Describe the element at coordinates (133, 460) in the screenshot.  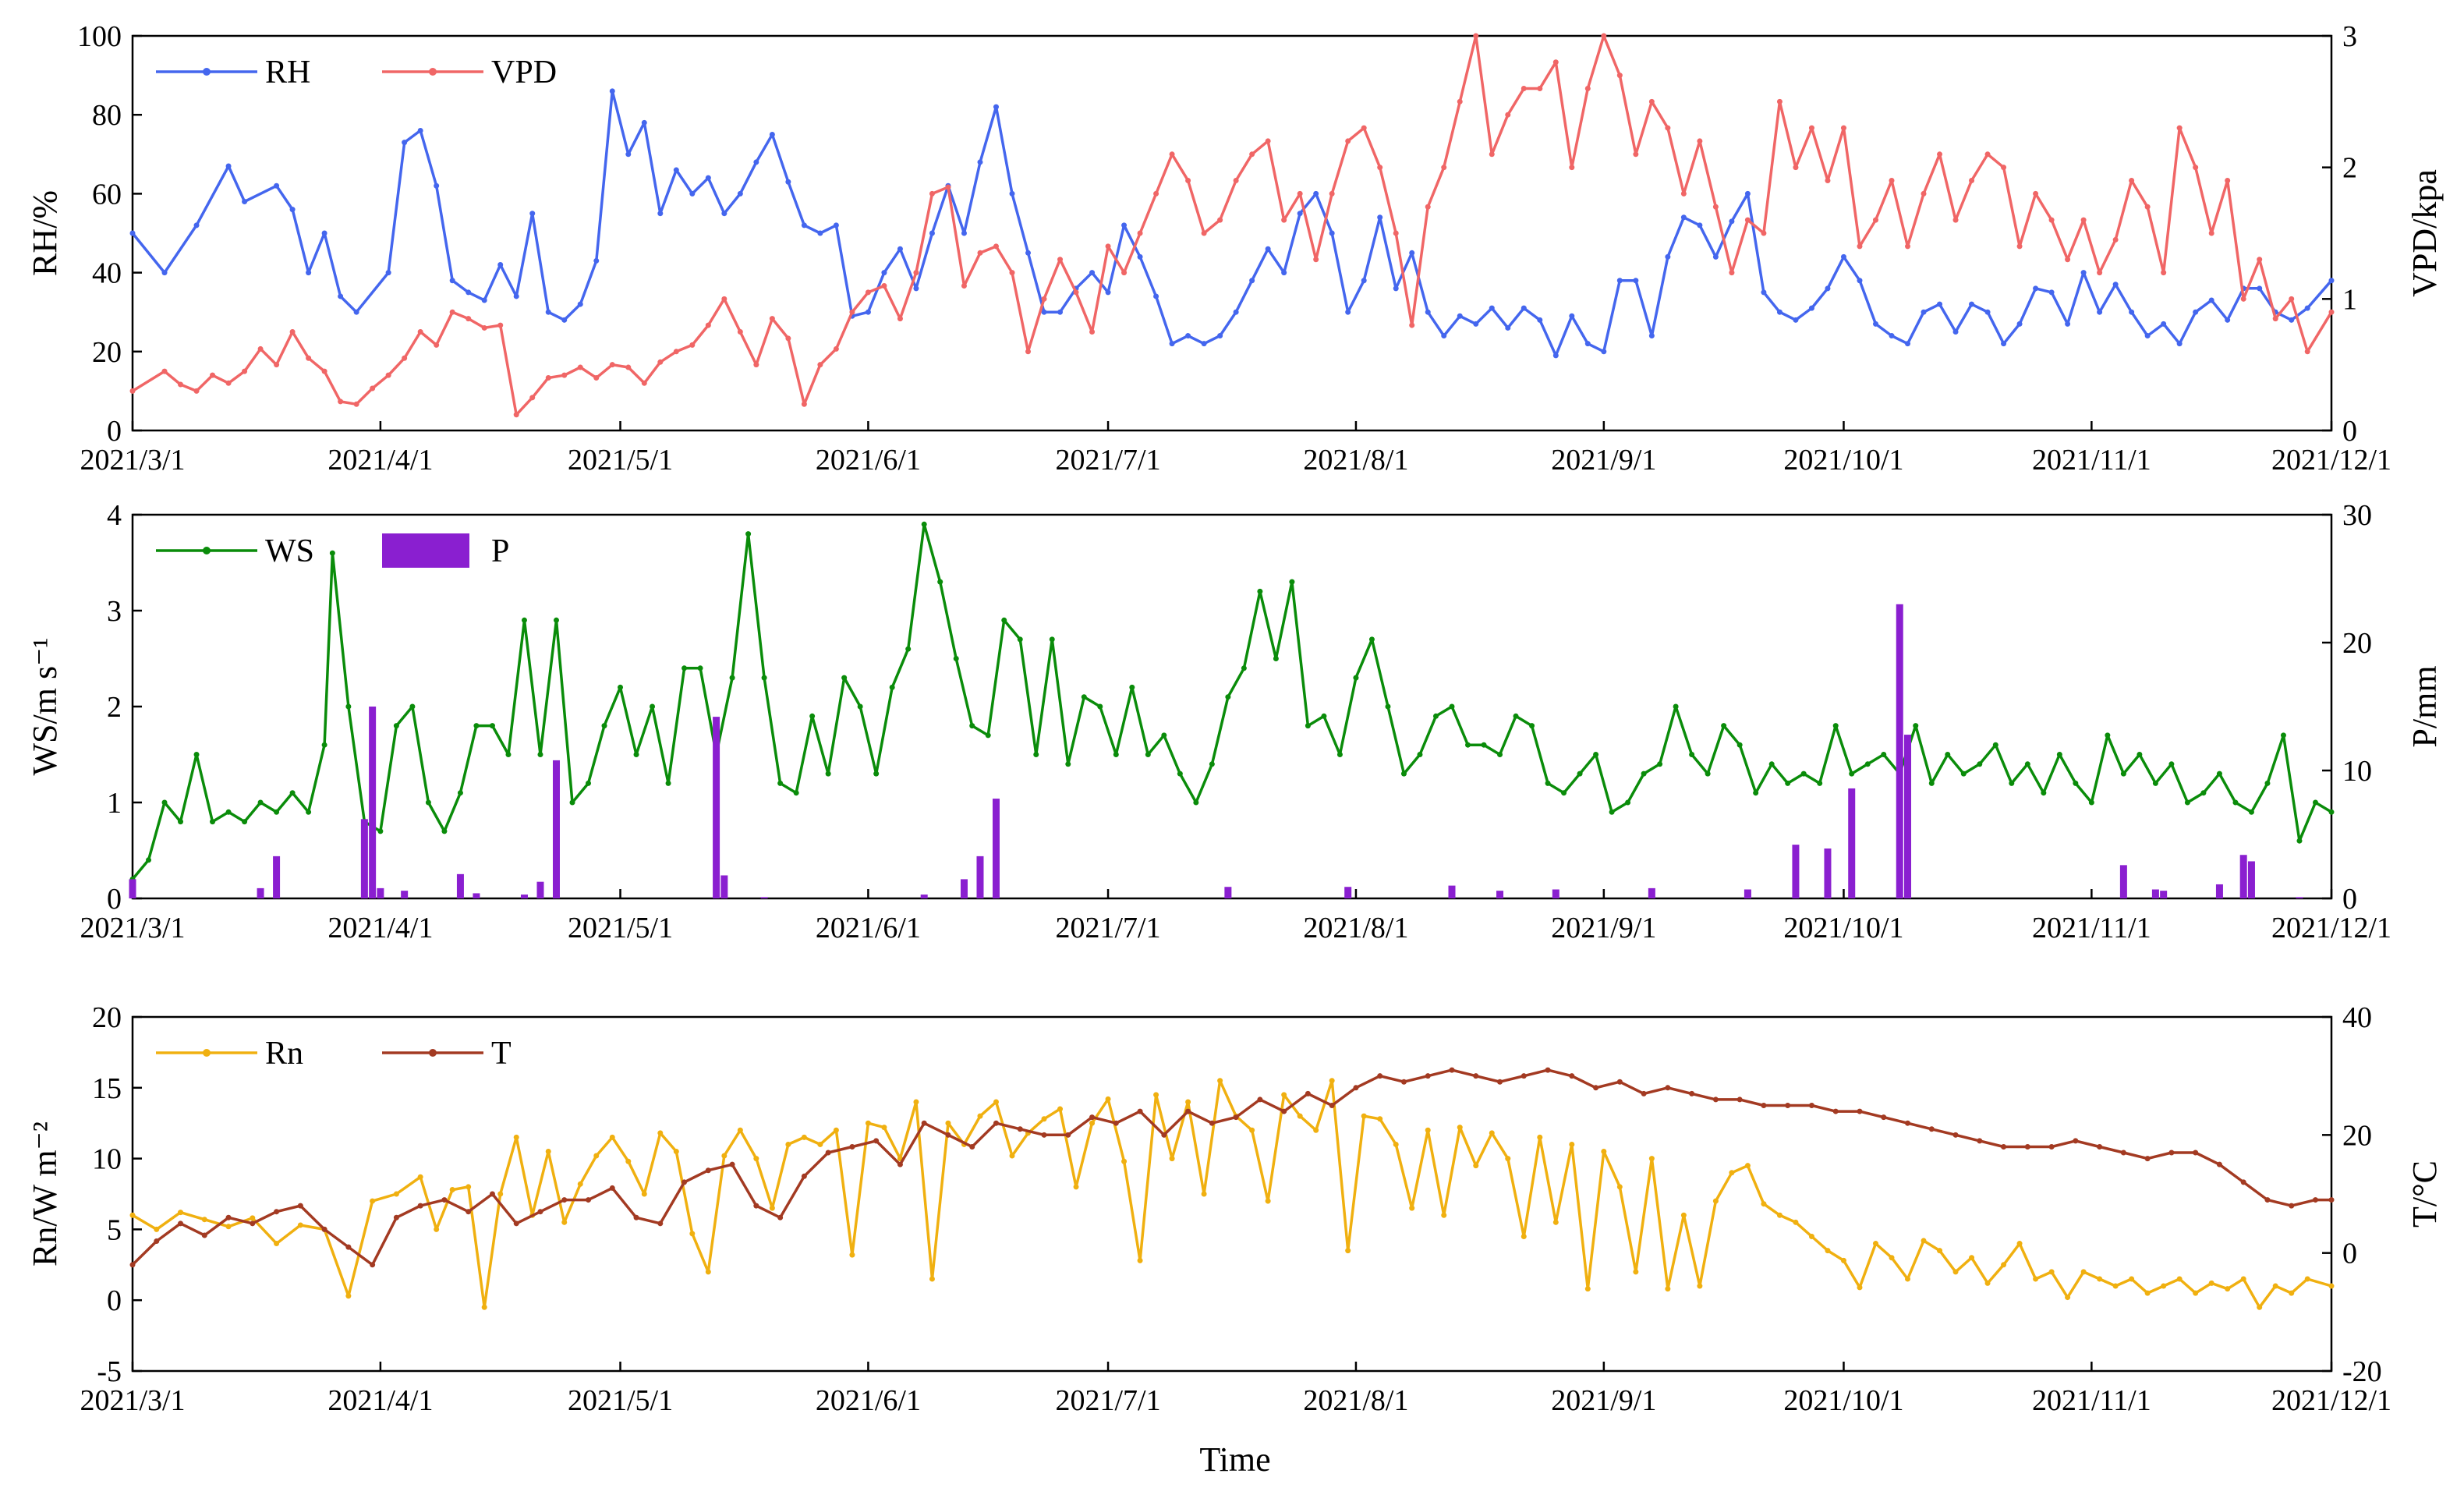
I see `x-tick-label: 2021/3/1` at that location.